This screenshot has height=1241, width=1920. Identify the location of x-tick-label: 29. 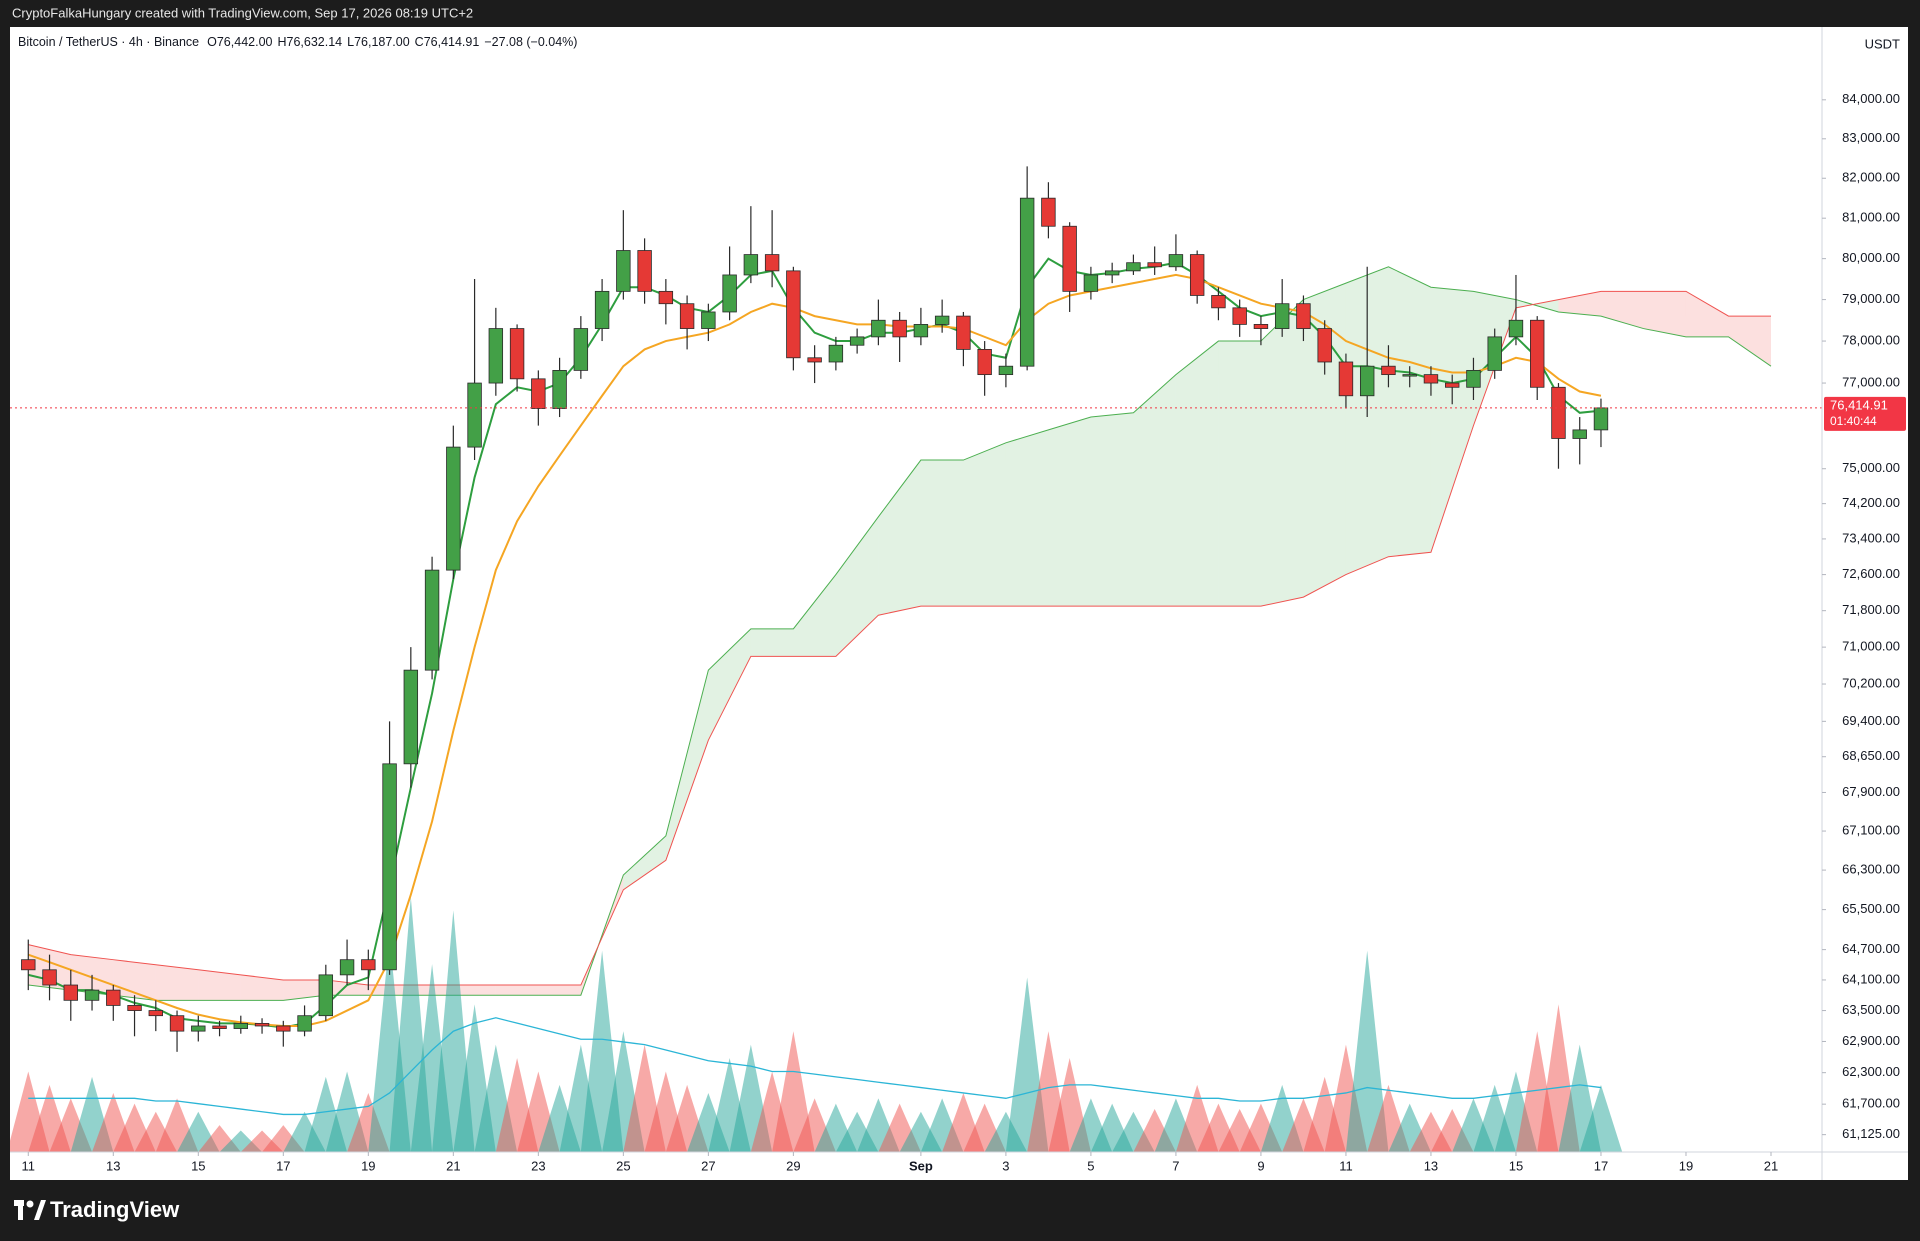
(793, 1165).